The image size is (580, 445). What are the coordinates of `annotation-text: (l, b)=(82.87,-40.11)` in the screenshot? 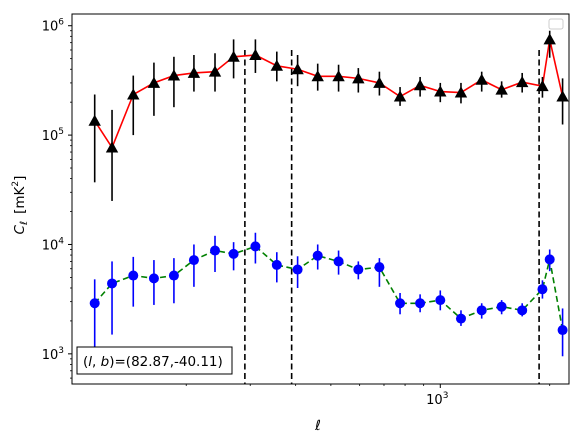 It's located at (153, 362).